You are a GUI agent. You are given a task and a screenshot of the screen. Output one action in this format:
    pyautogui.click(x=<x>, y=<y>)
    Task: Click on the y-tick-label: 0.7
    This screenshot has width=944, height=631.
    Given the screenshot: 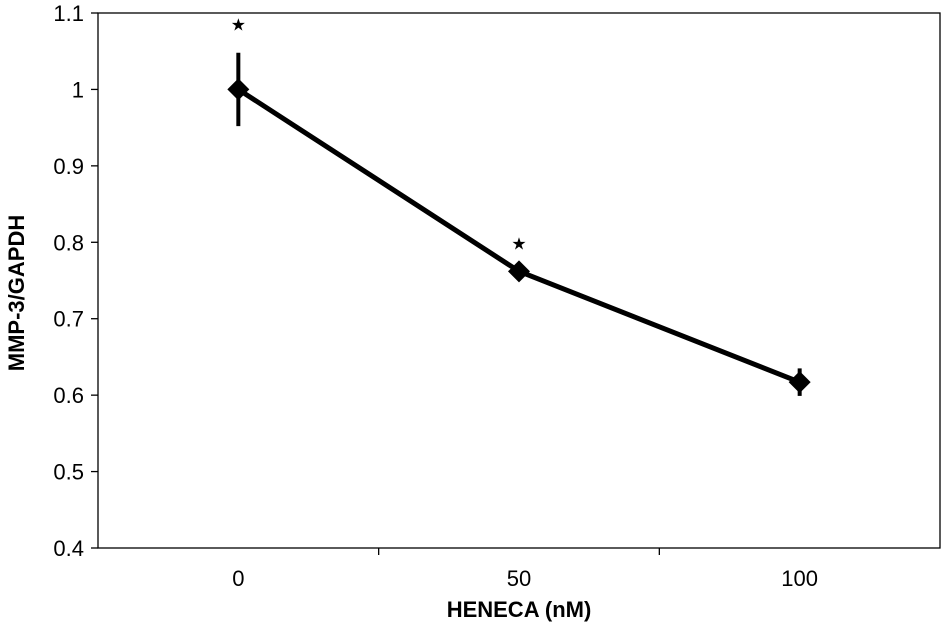 What is the action you would take?
    pyautogui.click(x=68, y=319)
    